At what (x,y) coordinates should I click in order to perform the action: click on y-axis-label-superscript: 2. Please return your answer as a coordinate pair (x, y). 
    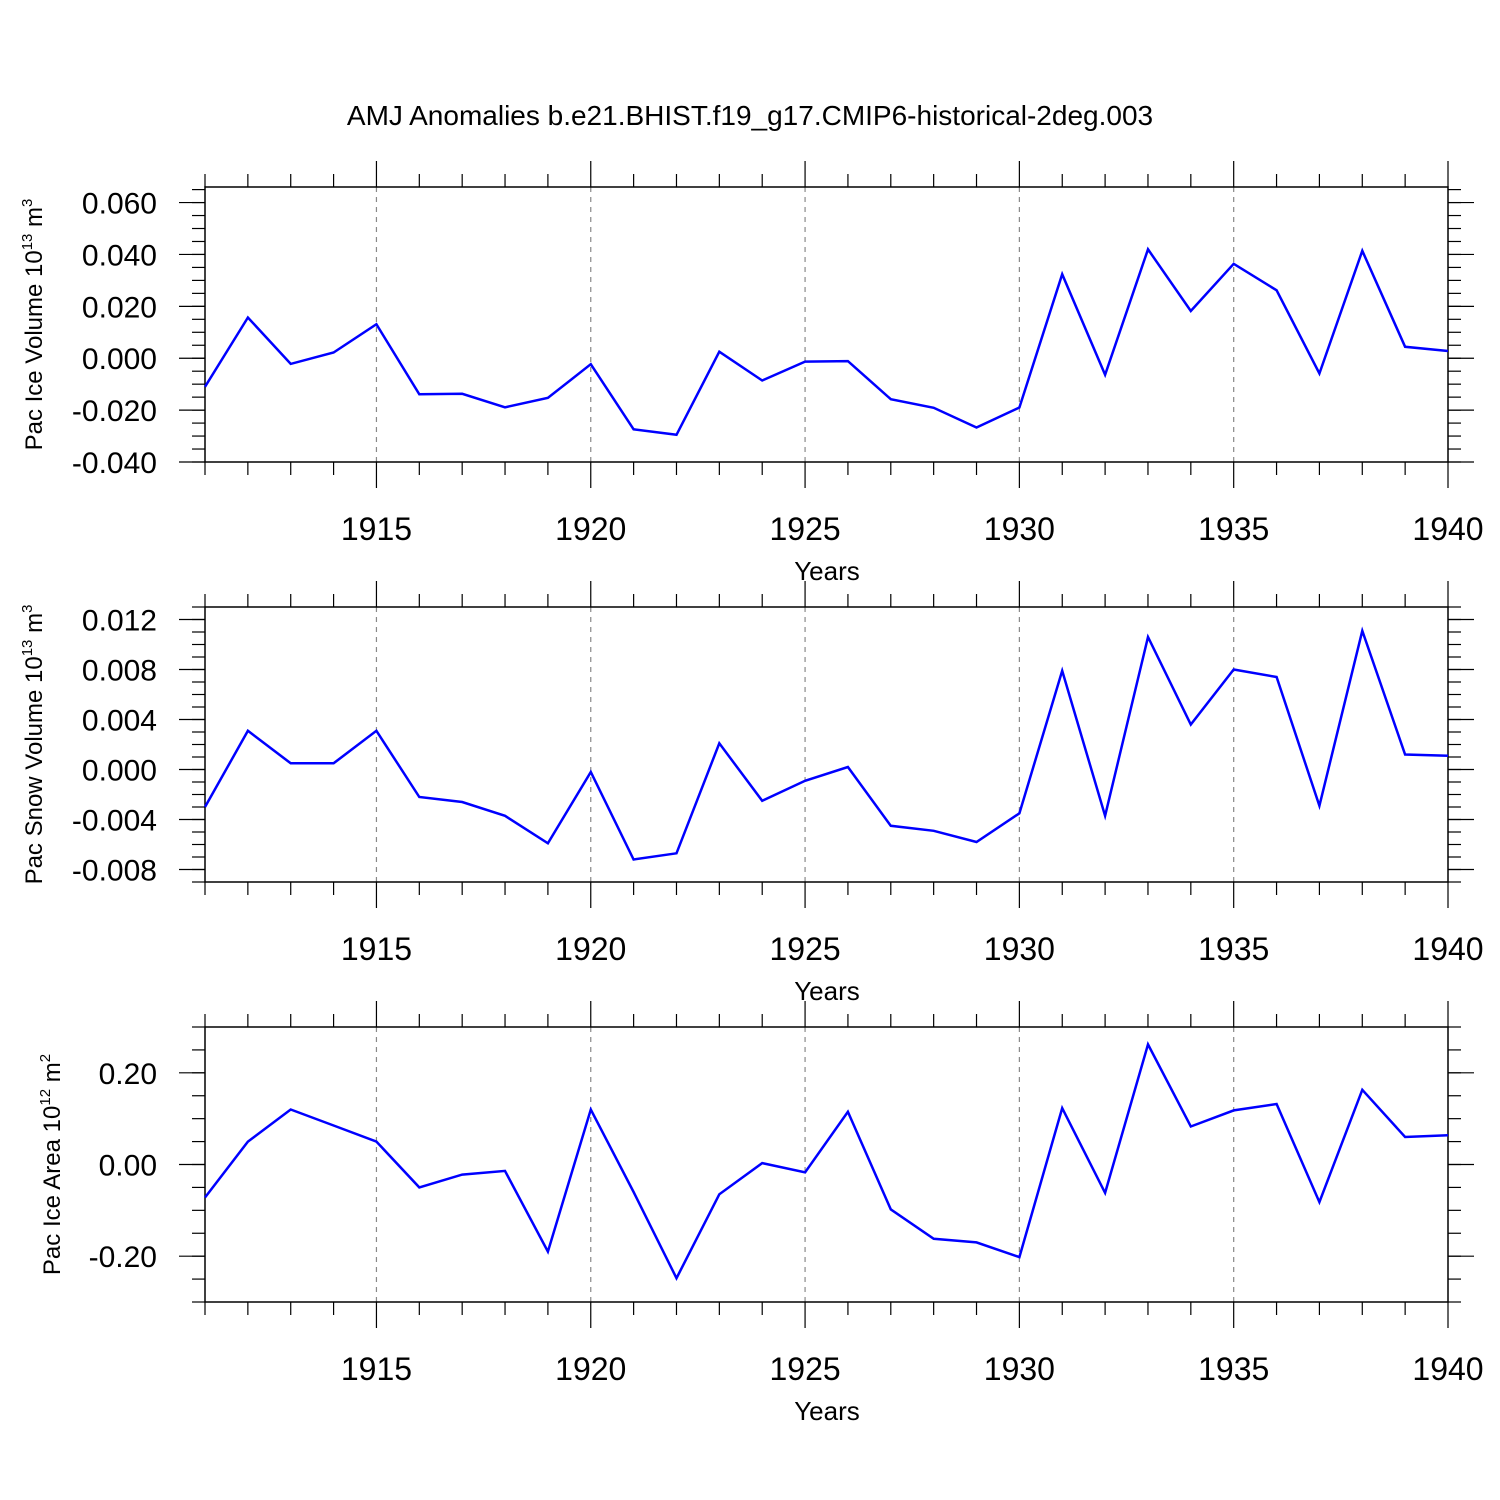
    Looking at the image, I should click on (45, 1058).